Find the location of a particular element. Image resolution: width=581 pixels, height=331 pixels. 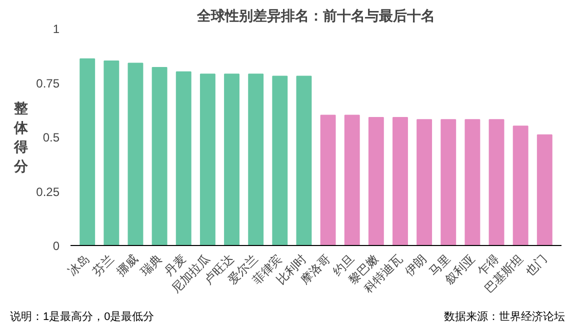

x-tick-label: 瑞典 is located at coordinates (151, 265).